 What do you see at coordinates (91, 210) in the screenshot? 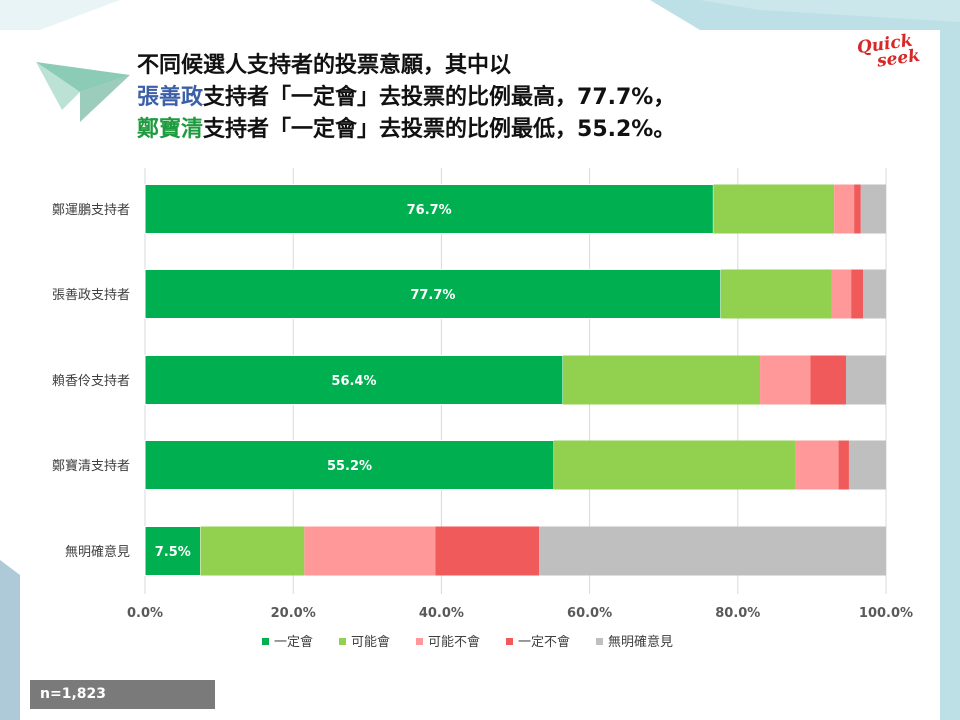
I see `category-label: 鄭運鵬支持者` at bounding box center [91, 210].